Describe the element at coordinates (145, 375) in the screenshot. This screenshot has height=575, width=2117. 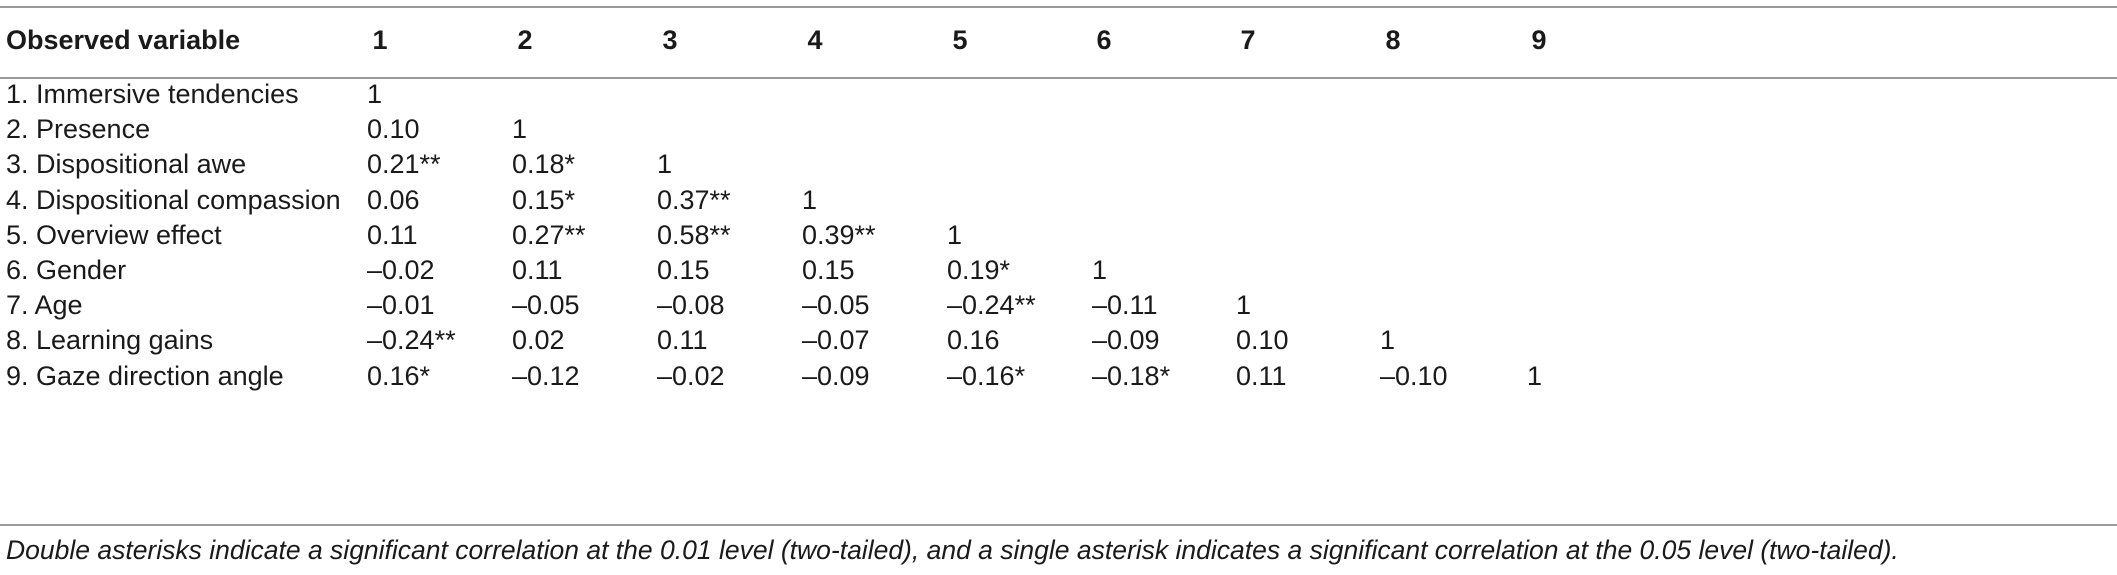
I see `row-label: 9. Gaze direction angle` at that location.